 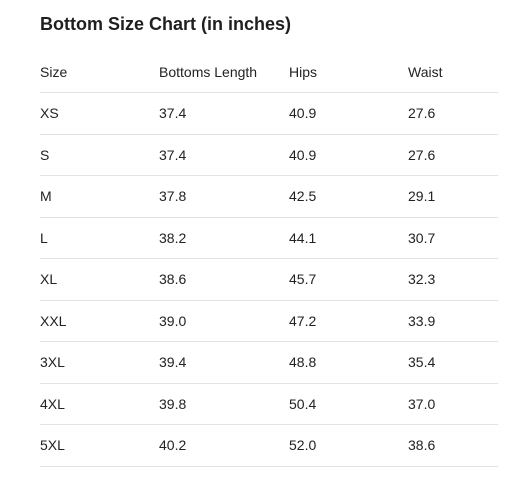 I want to click on cell-waist: 35.4, so click(x=453, y=362).